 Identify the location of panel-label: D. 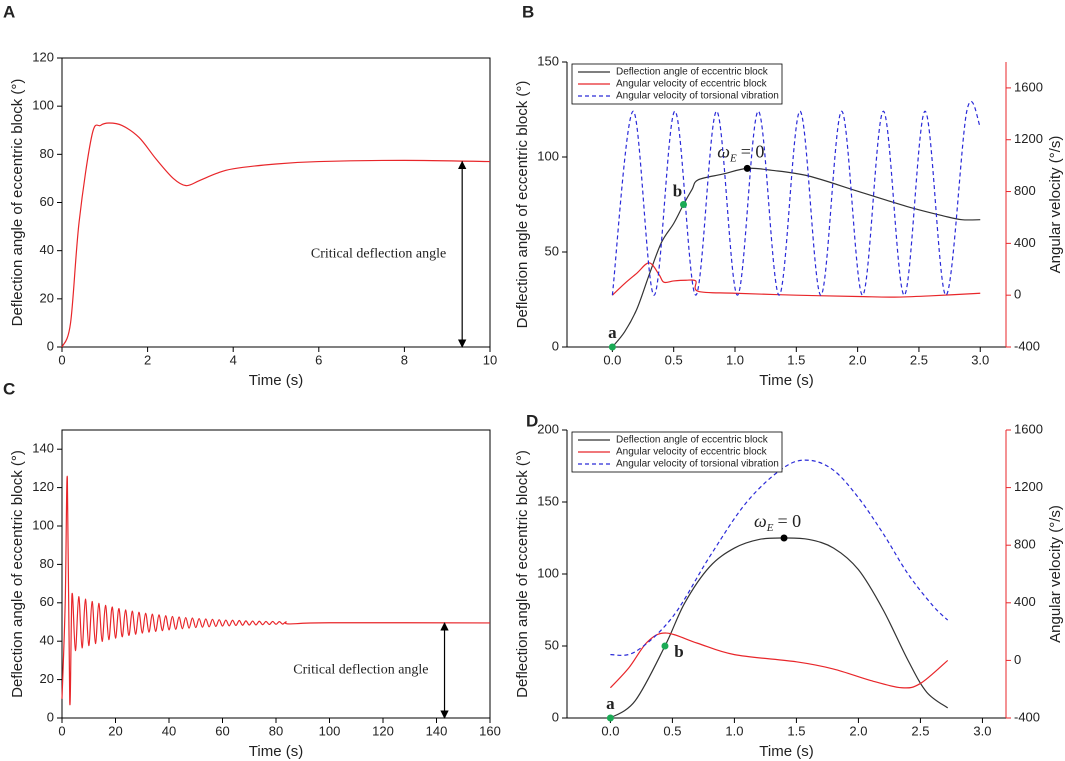
(532, 420).